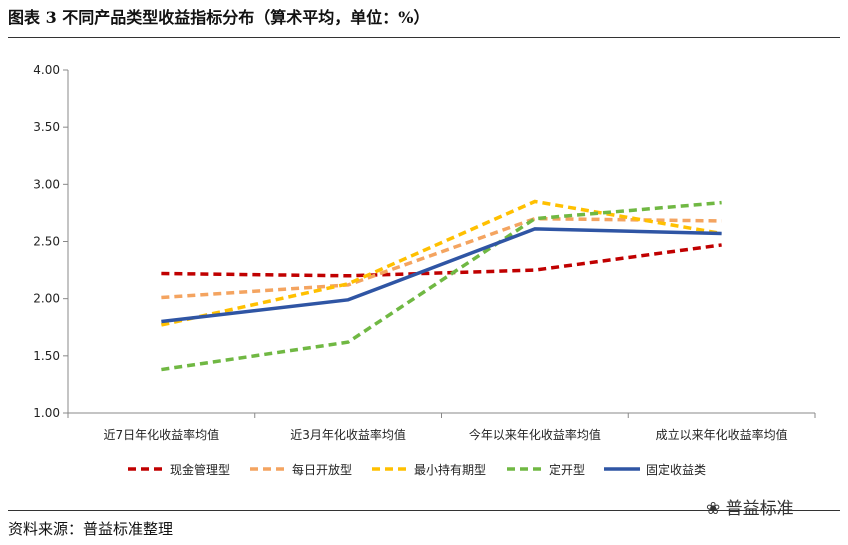  I want to click on legend-label: 每日开放型, so click(322, 469).